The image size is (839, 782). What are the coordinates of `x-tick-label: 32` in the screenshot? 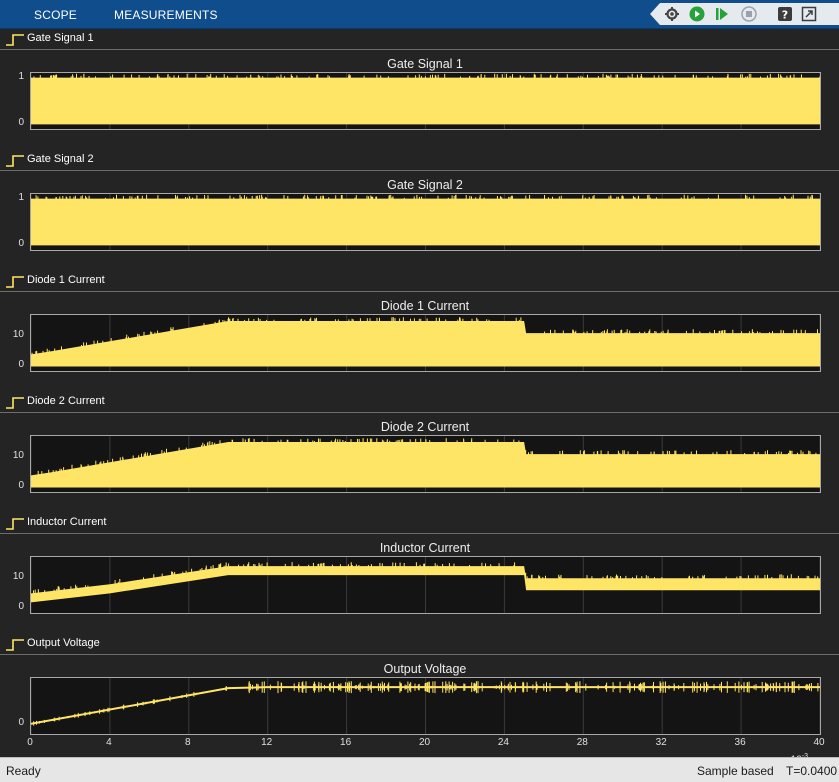 It's located at (661, 742).